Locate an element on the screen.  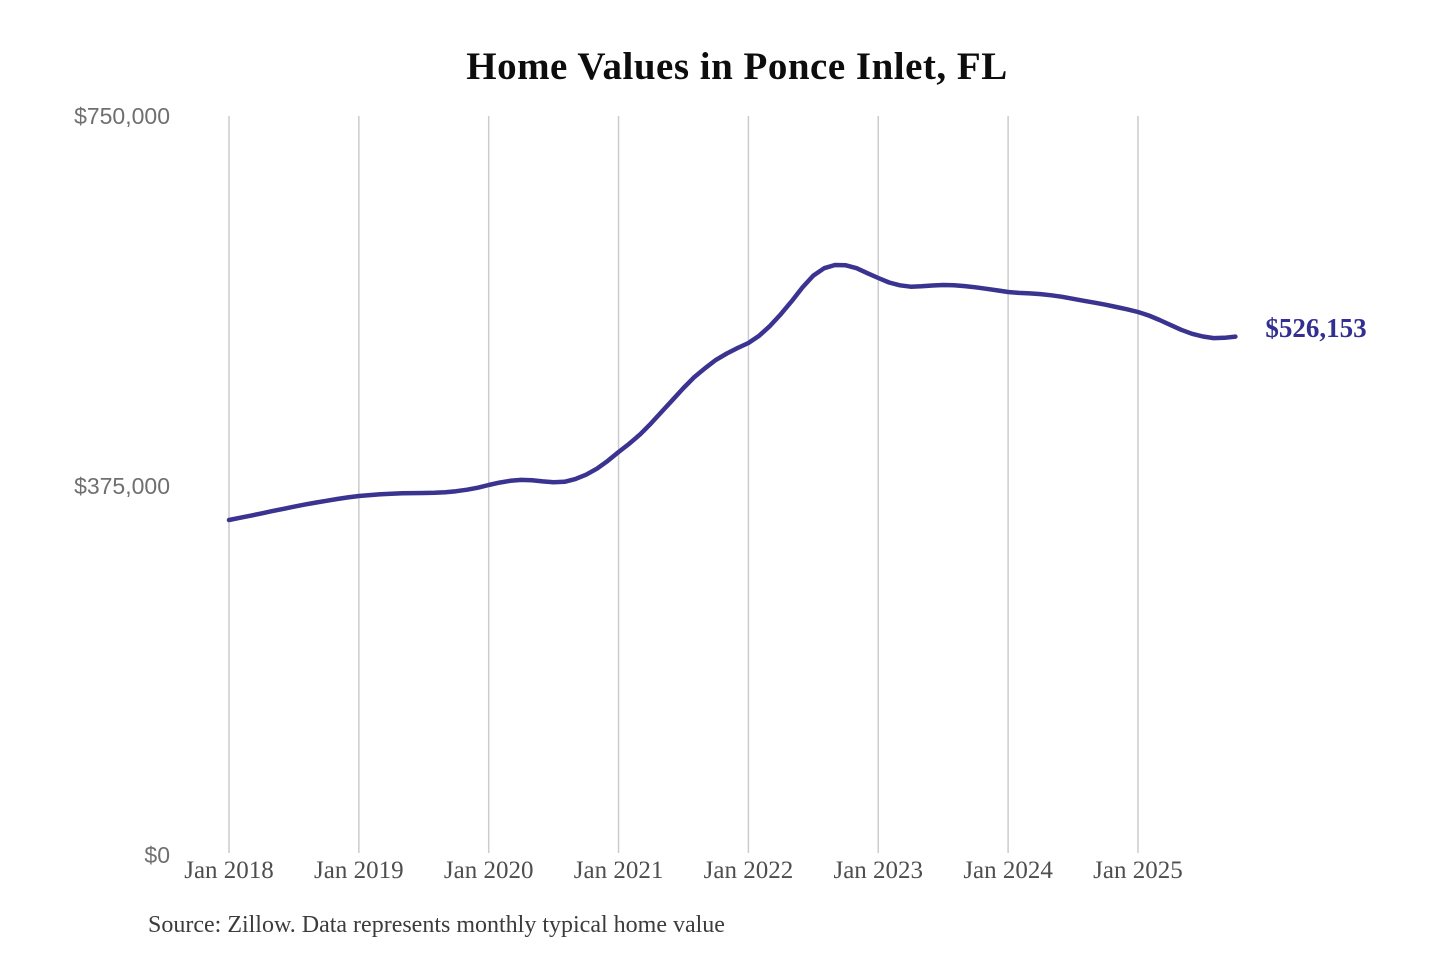
x-axis-tick-label: Jan 2023 is located at coordinates (878, 870).